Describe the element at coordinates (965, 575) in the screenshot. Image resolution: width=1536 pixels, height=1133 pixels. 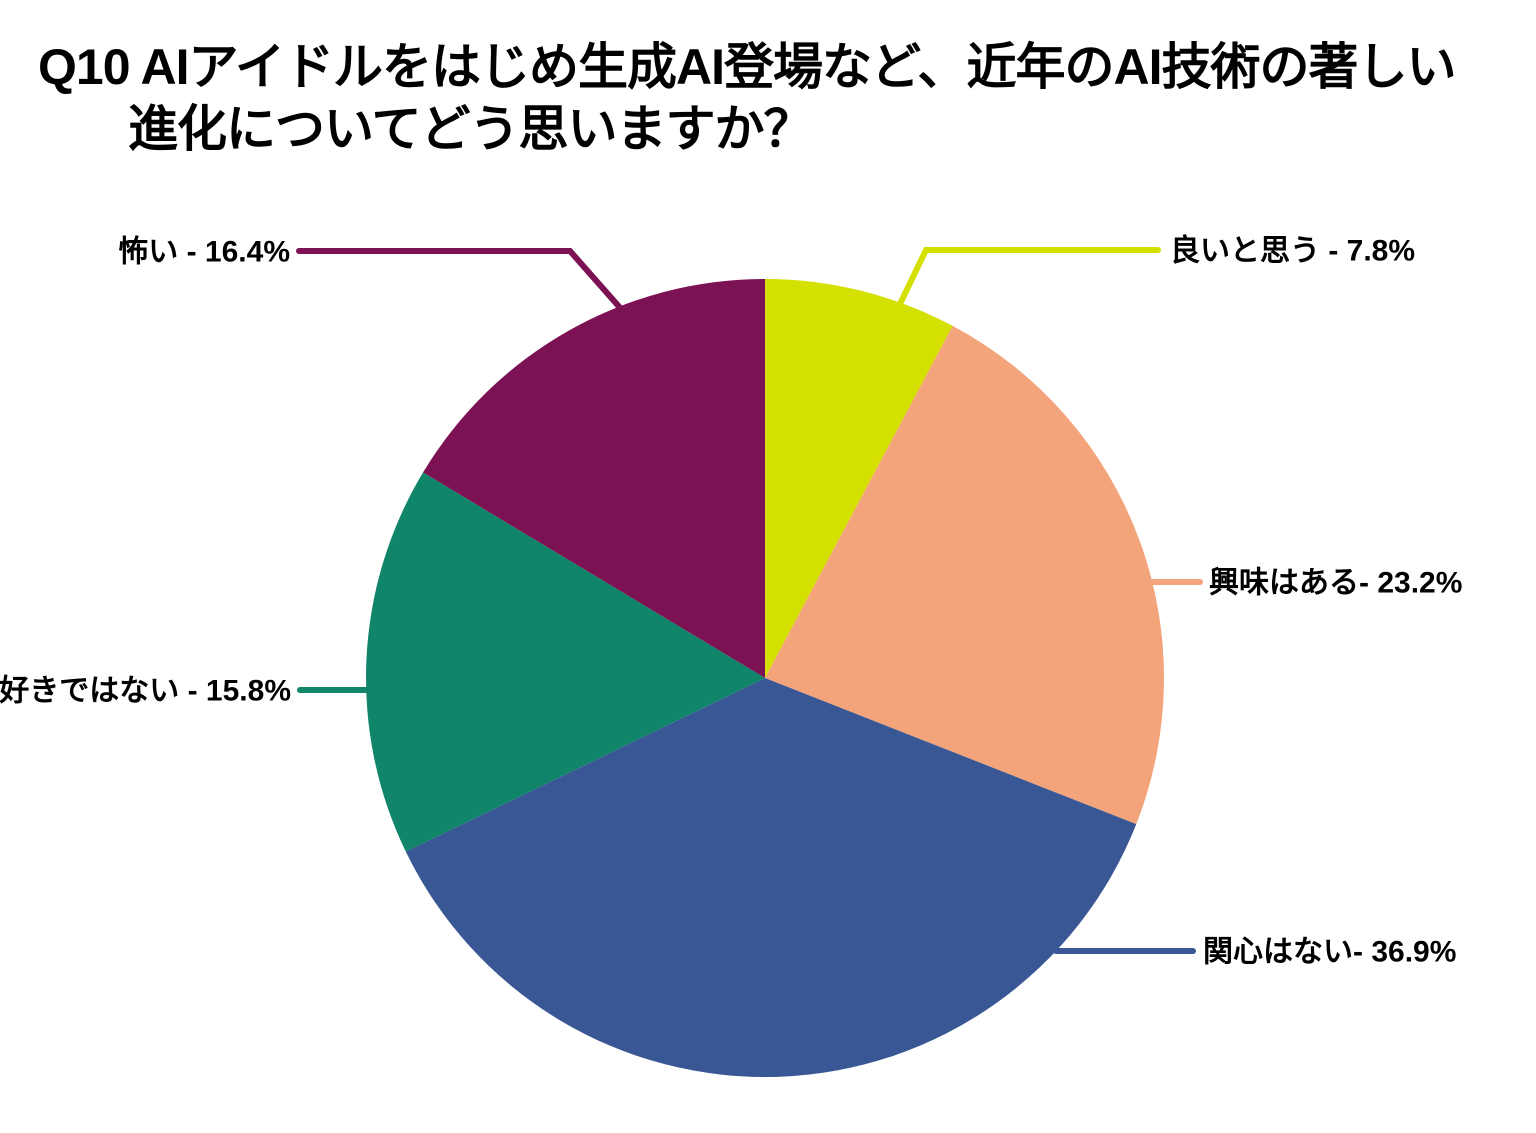
I see `pie-slice-interested` at that location.